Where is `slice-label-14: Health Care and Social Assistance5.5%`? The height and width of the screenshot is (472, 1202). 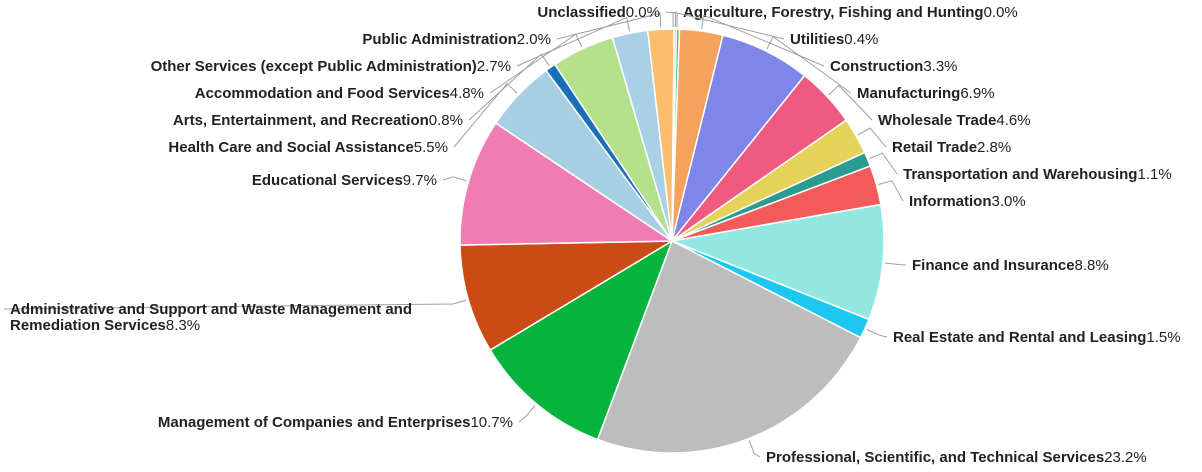 slice-label-14: Health Care and Social Assistance5.5% is located at coordinates (308, 147).